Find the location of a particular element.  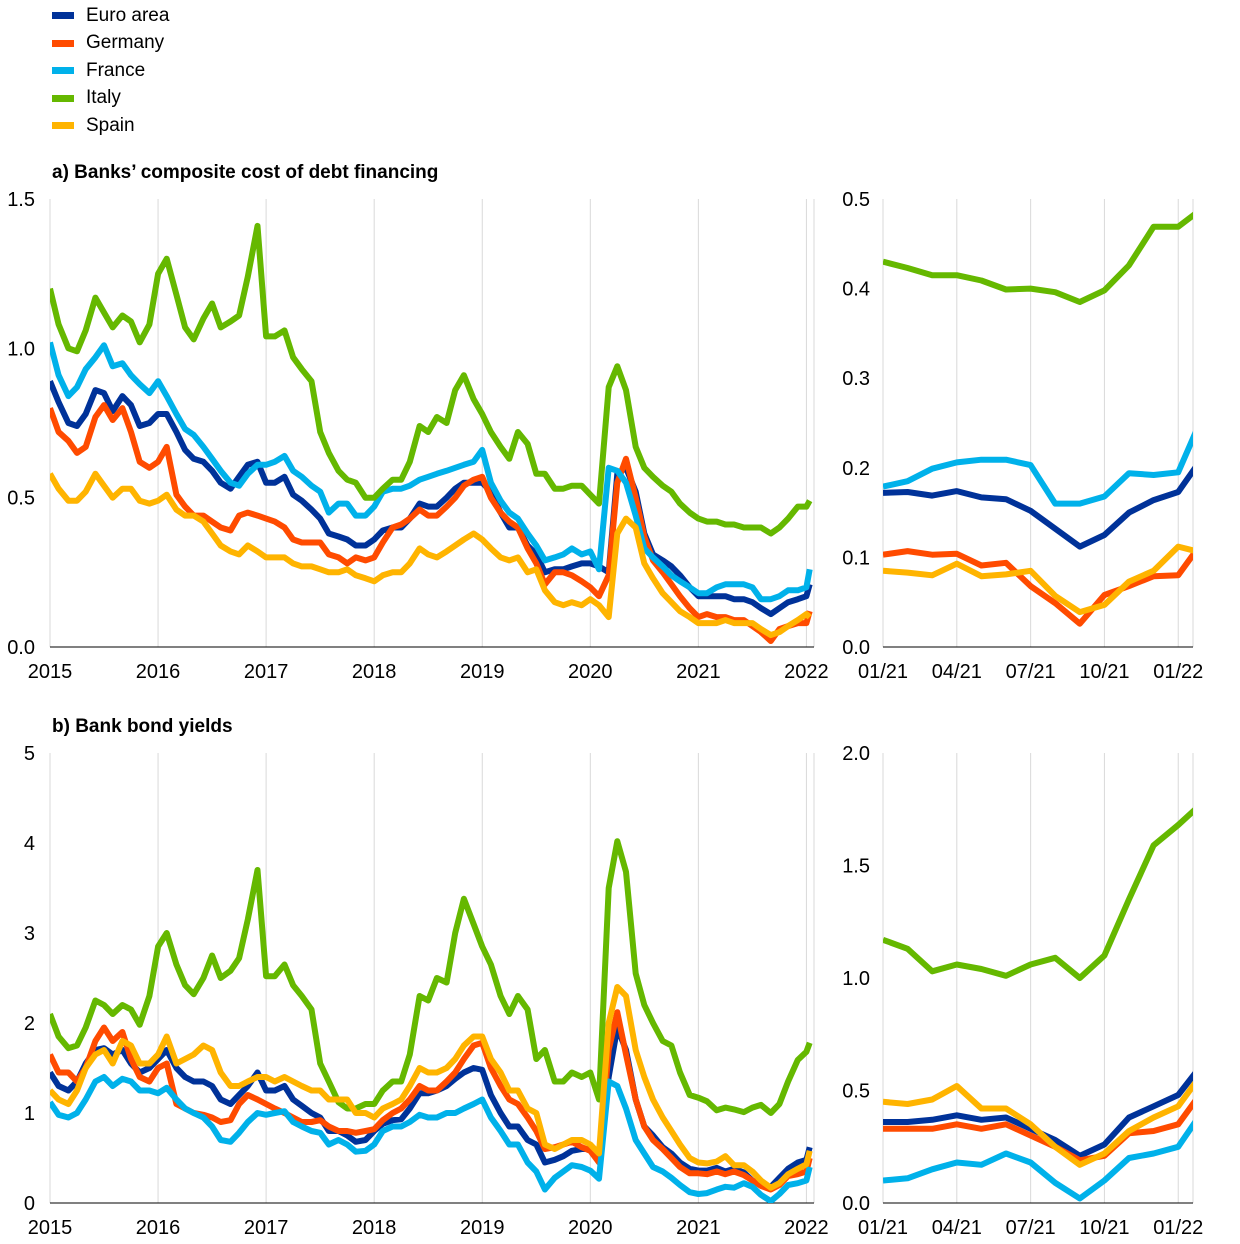

y-tick-label: 0.1 is located at coordinates (856, 558).